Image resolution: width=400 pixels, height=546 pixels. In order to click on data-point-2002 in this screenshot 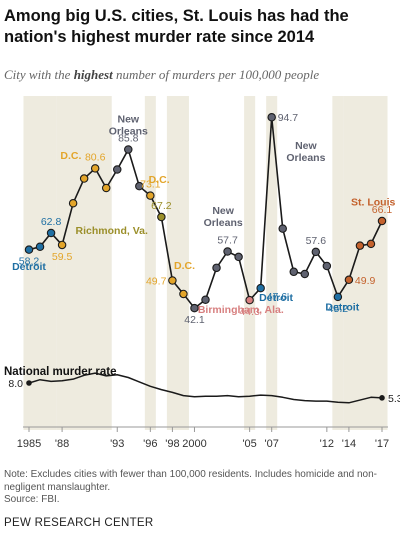, I will do `click(216, 268)`.